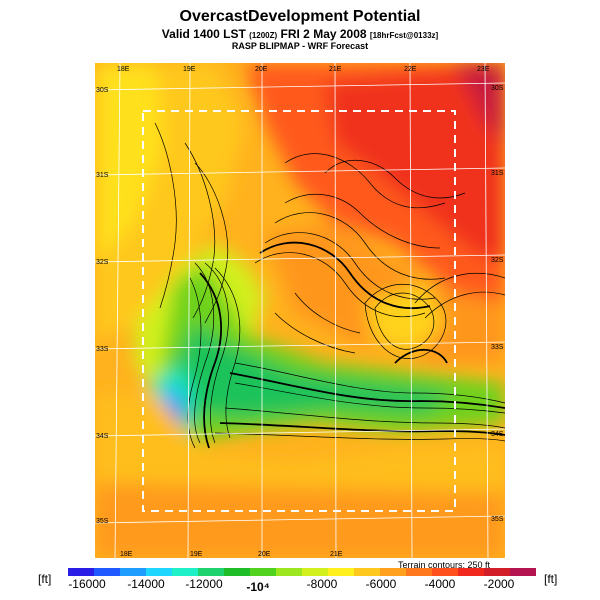 Image resolution: width=600 pixels, height=600 pixels. I want to click on colorbar-tick-label: -4000, so click(440, 584).